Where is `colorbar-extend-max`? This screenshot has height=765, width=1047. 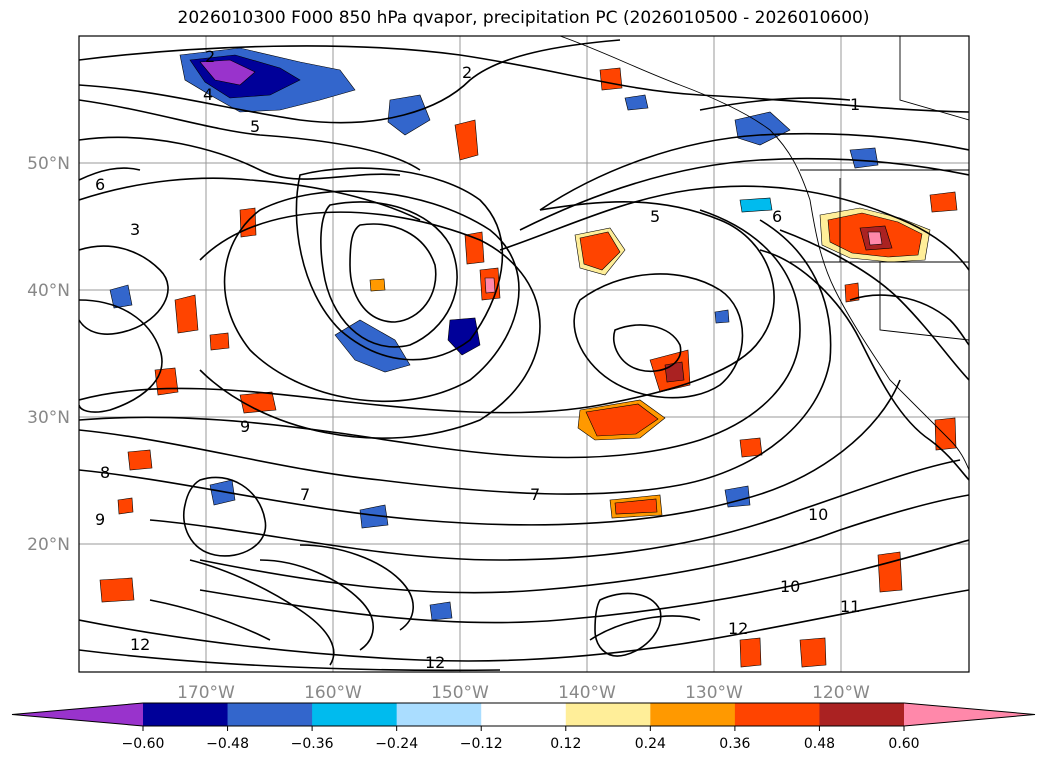
colorbar-extend-max is located at coordinates (969, 714).